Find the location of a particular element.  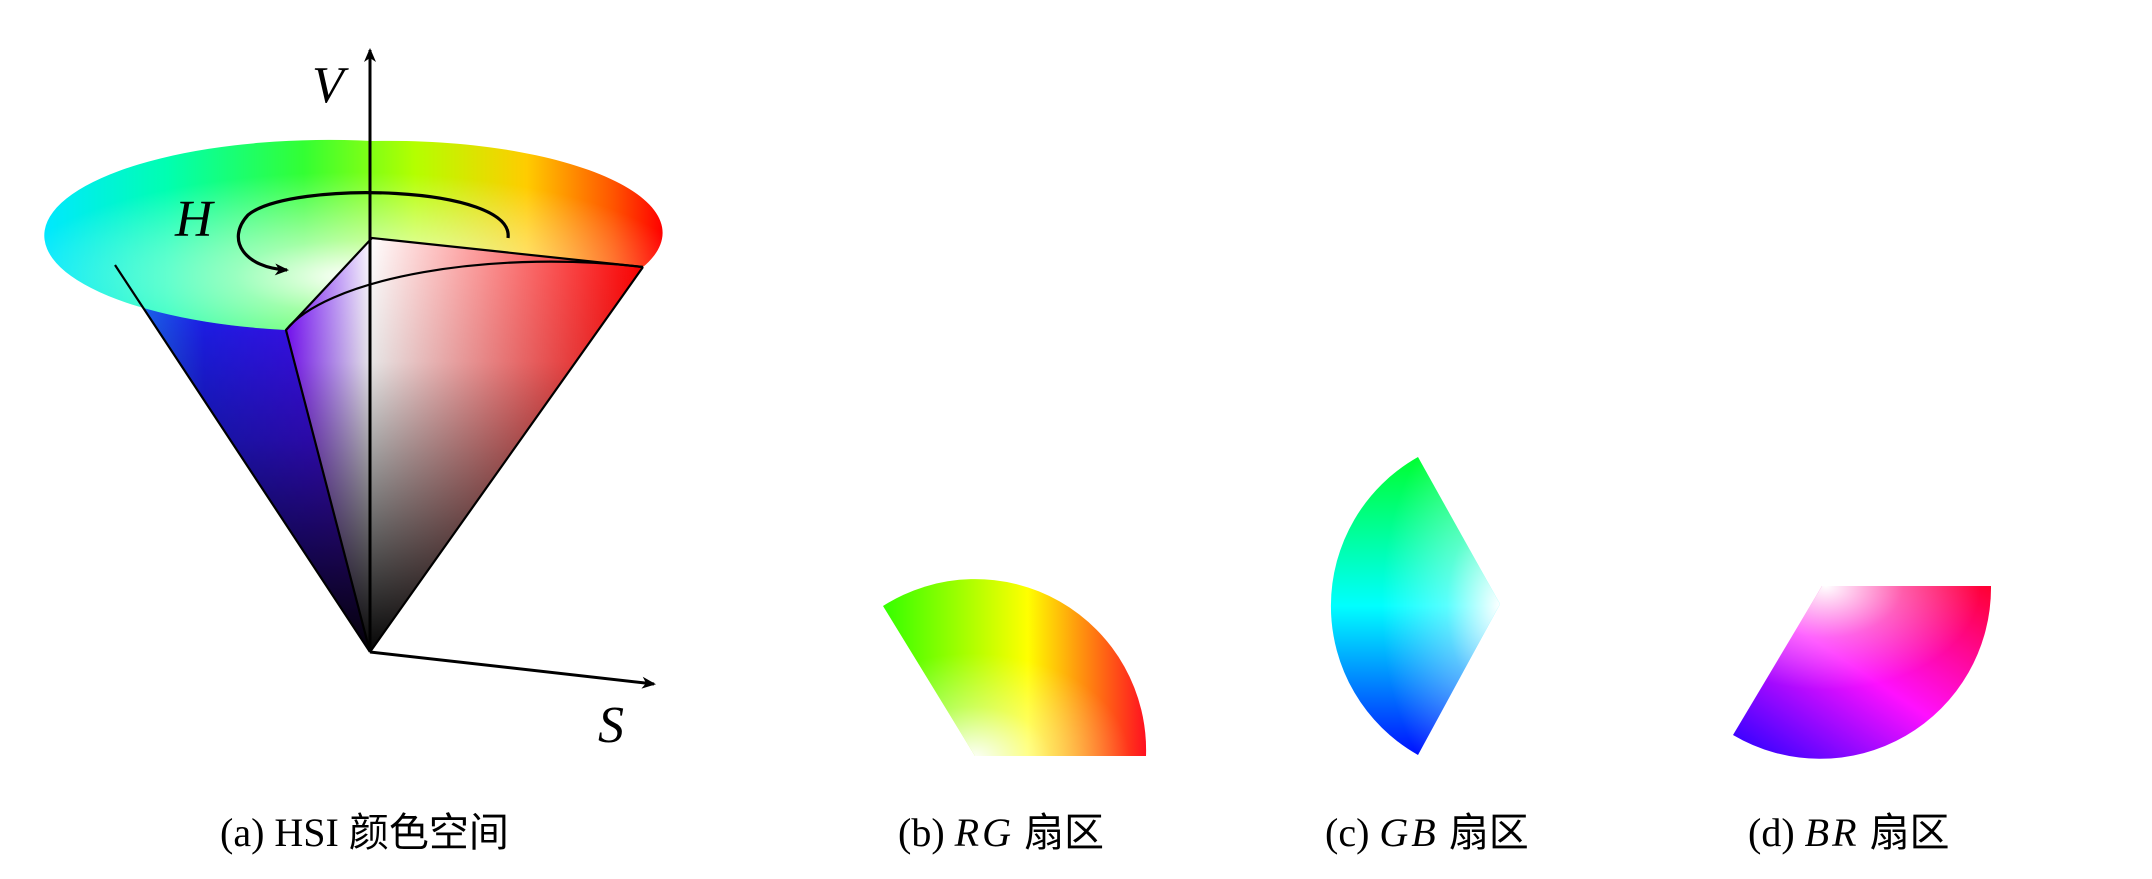

caption-c-math: GB is located at coordinates (1409, 832).